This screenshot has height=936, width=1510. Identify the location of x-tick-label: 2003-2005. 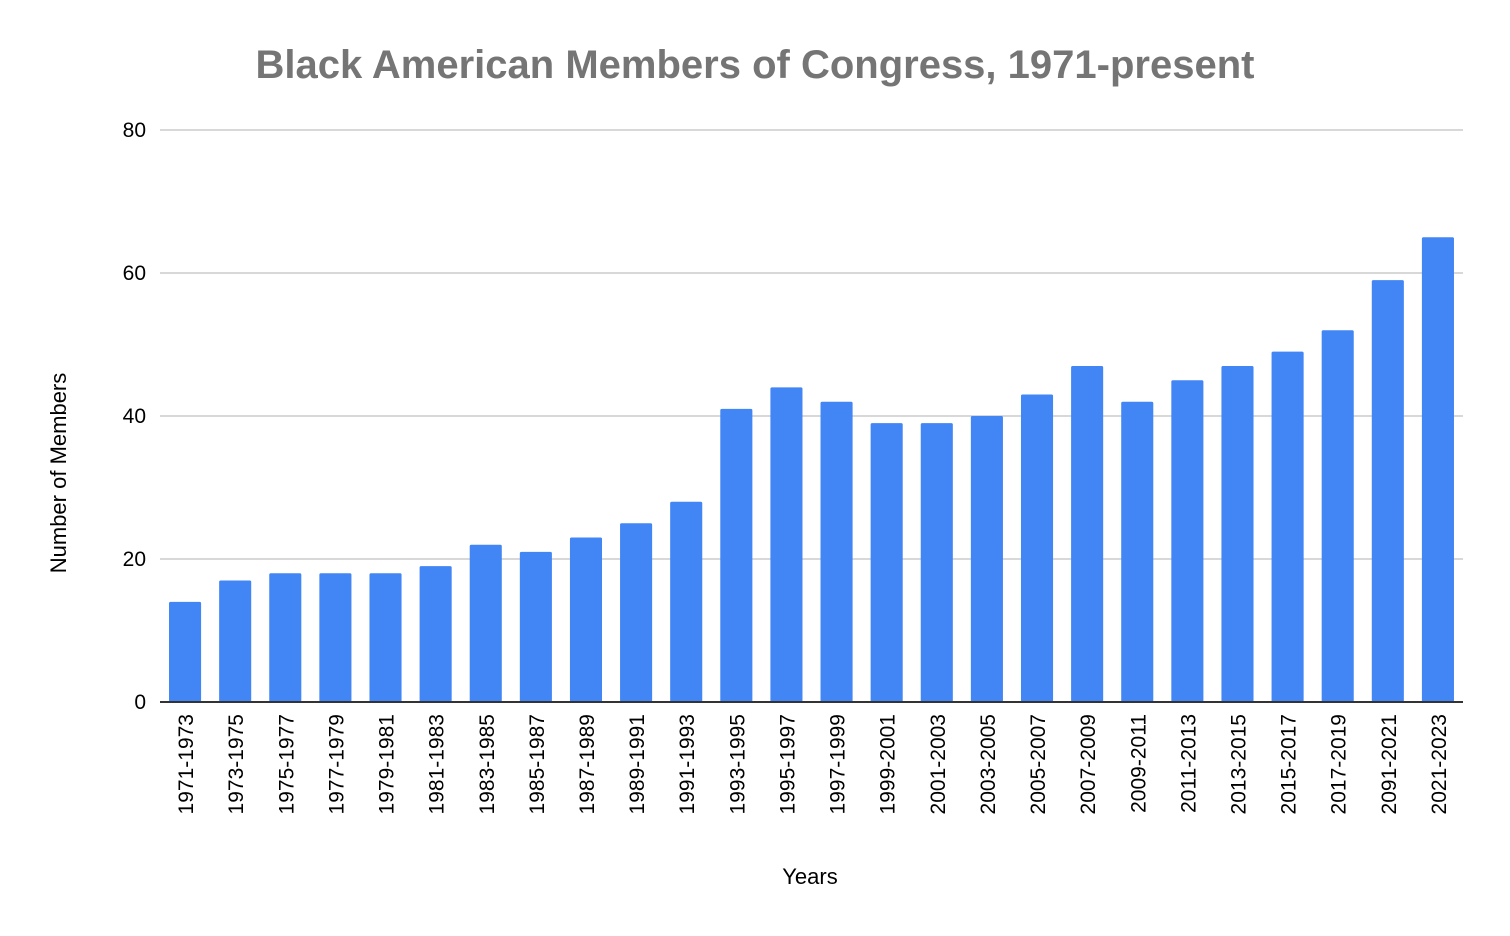
(988, 764).